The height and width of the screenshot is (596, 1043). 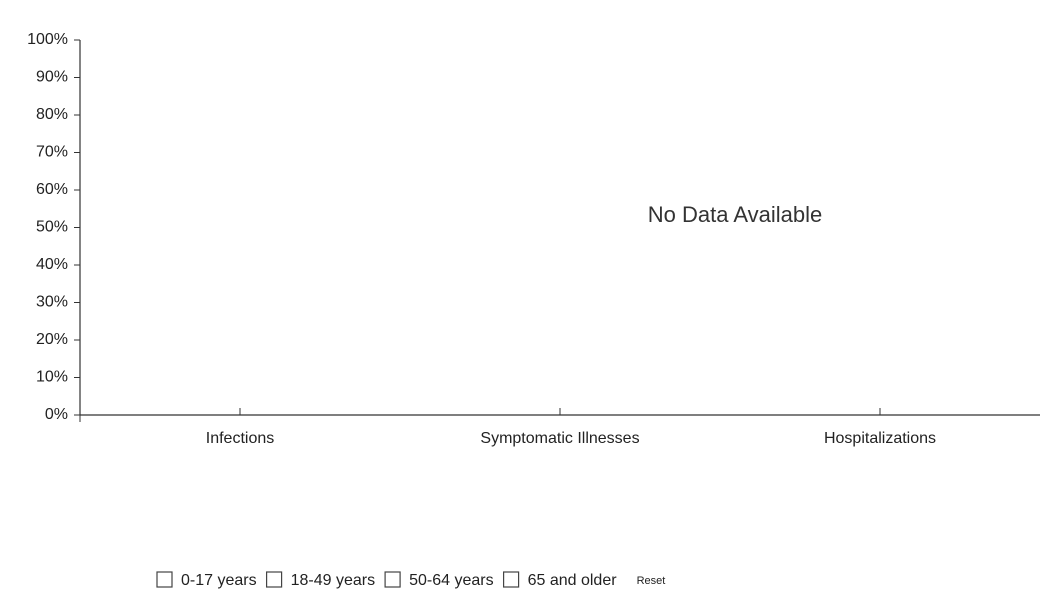 What do you see at coordinates (52, 77) in the screenshot?
I see `y-tick-label: 90%` at bounding box center [52, 77].